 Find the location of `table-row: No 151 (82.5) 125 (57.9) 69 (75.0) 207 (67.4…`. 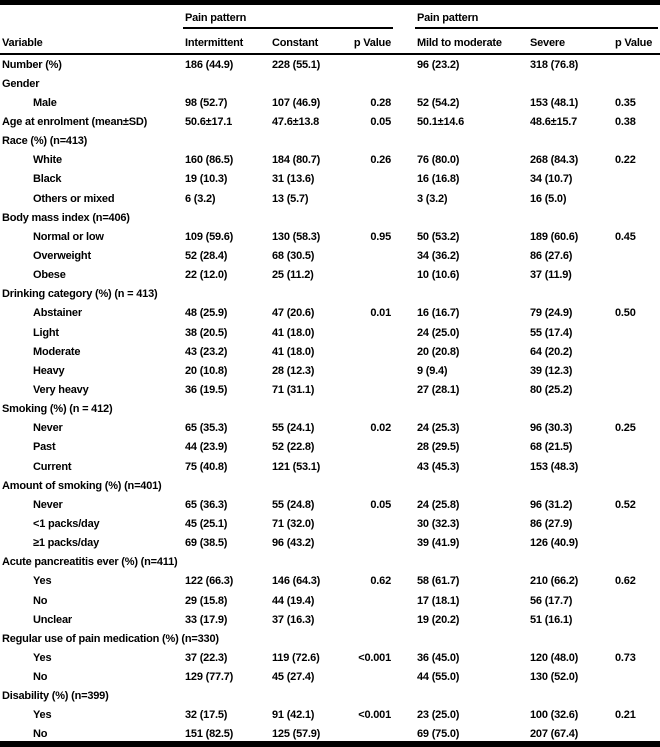

table-row: No 151 (82.5) 125 (57.9) 69 (75.0) 207 (67.4… is located at coordinates (330, 734).